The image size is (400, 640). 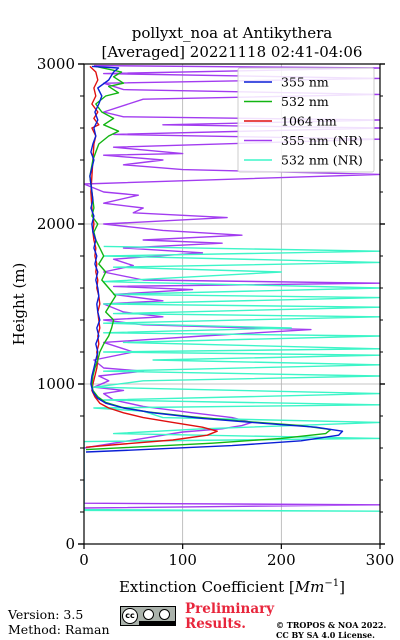 I want to click on method-text: Method: Raman, so click(x=59, y=629).